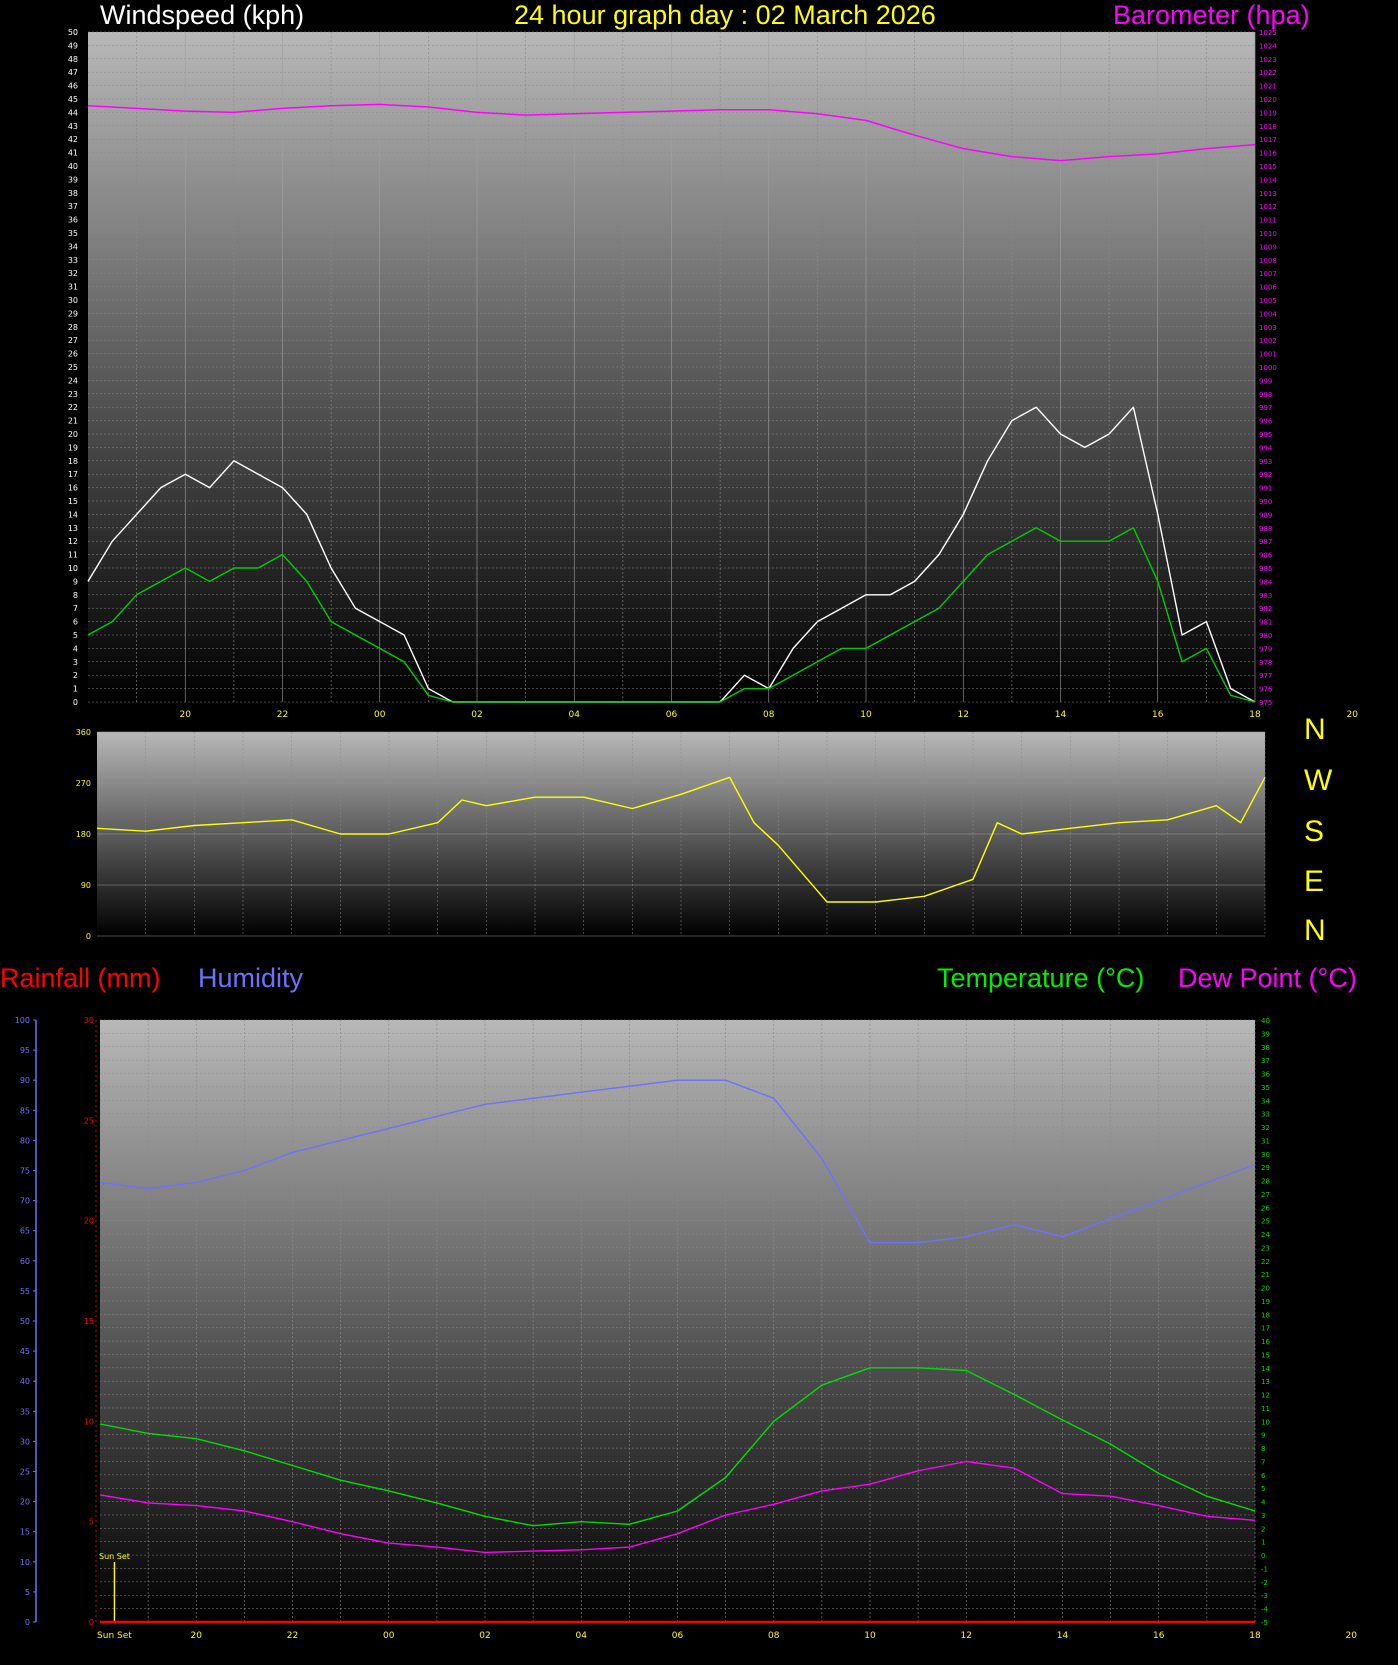  I want to click on wind-y-tick: 22, so click(73, 407).